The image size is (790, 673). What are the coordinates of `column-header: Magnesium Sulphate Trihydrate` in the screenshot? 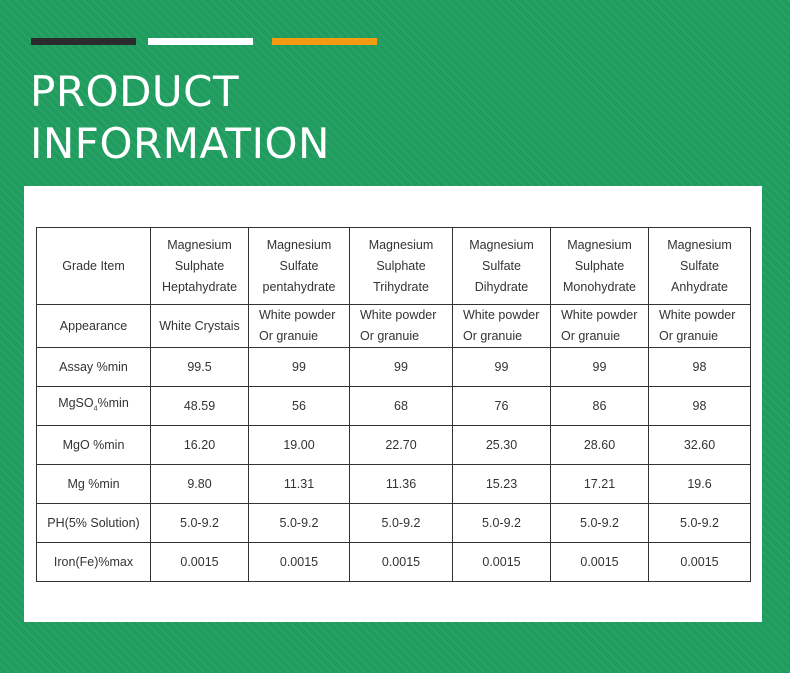 It's located at (401, 266).